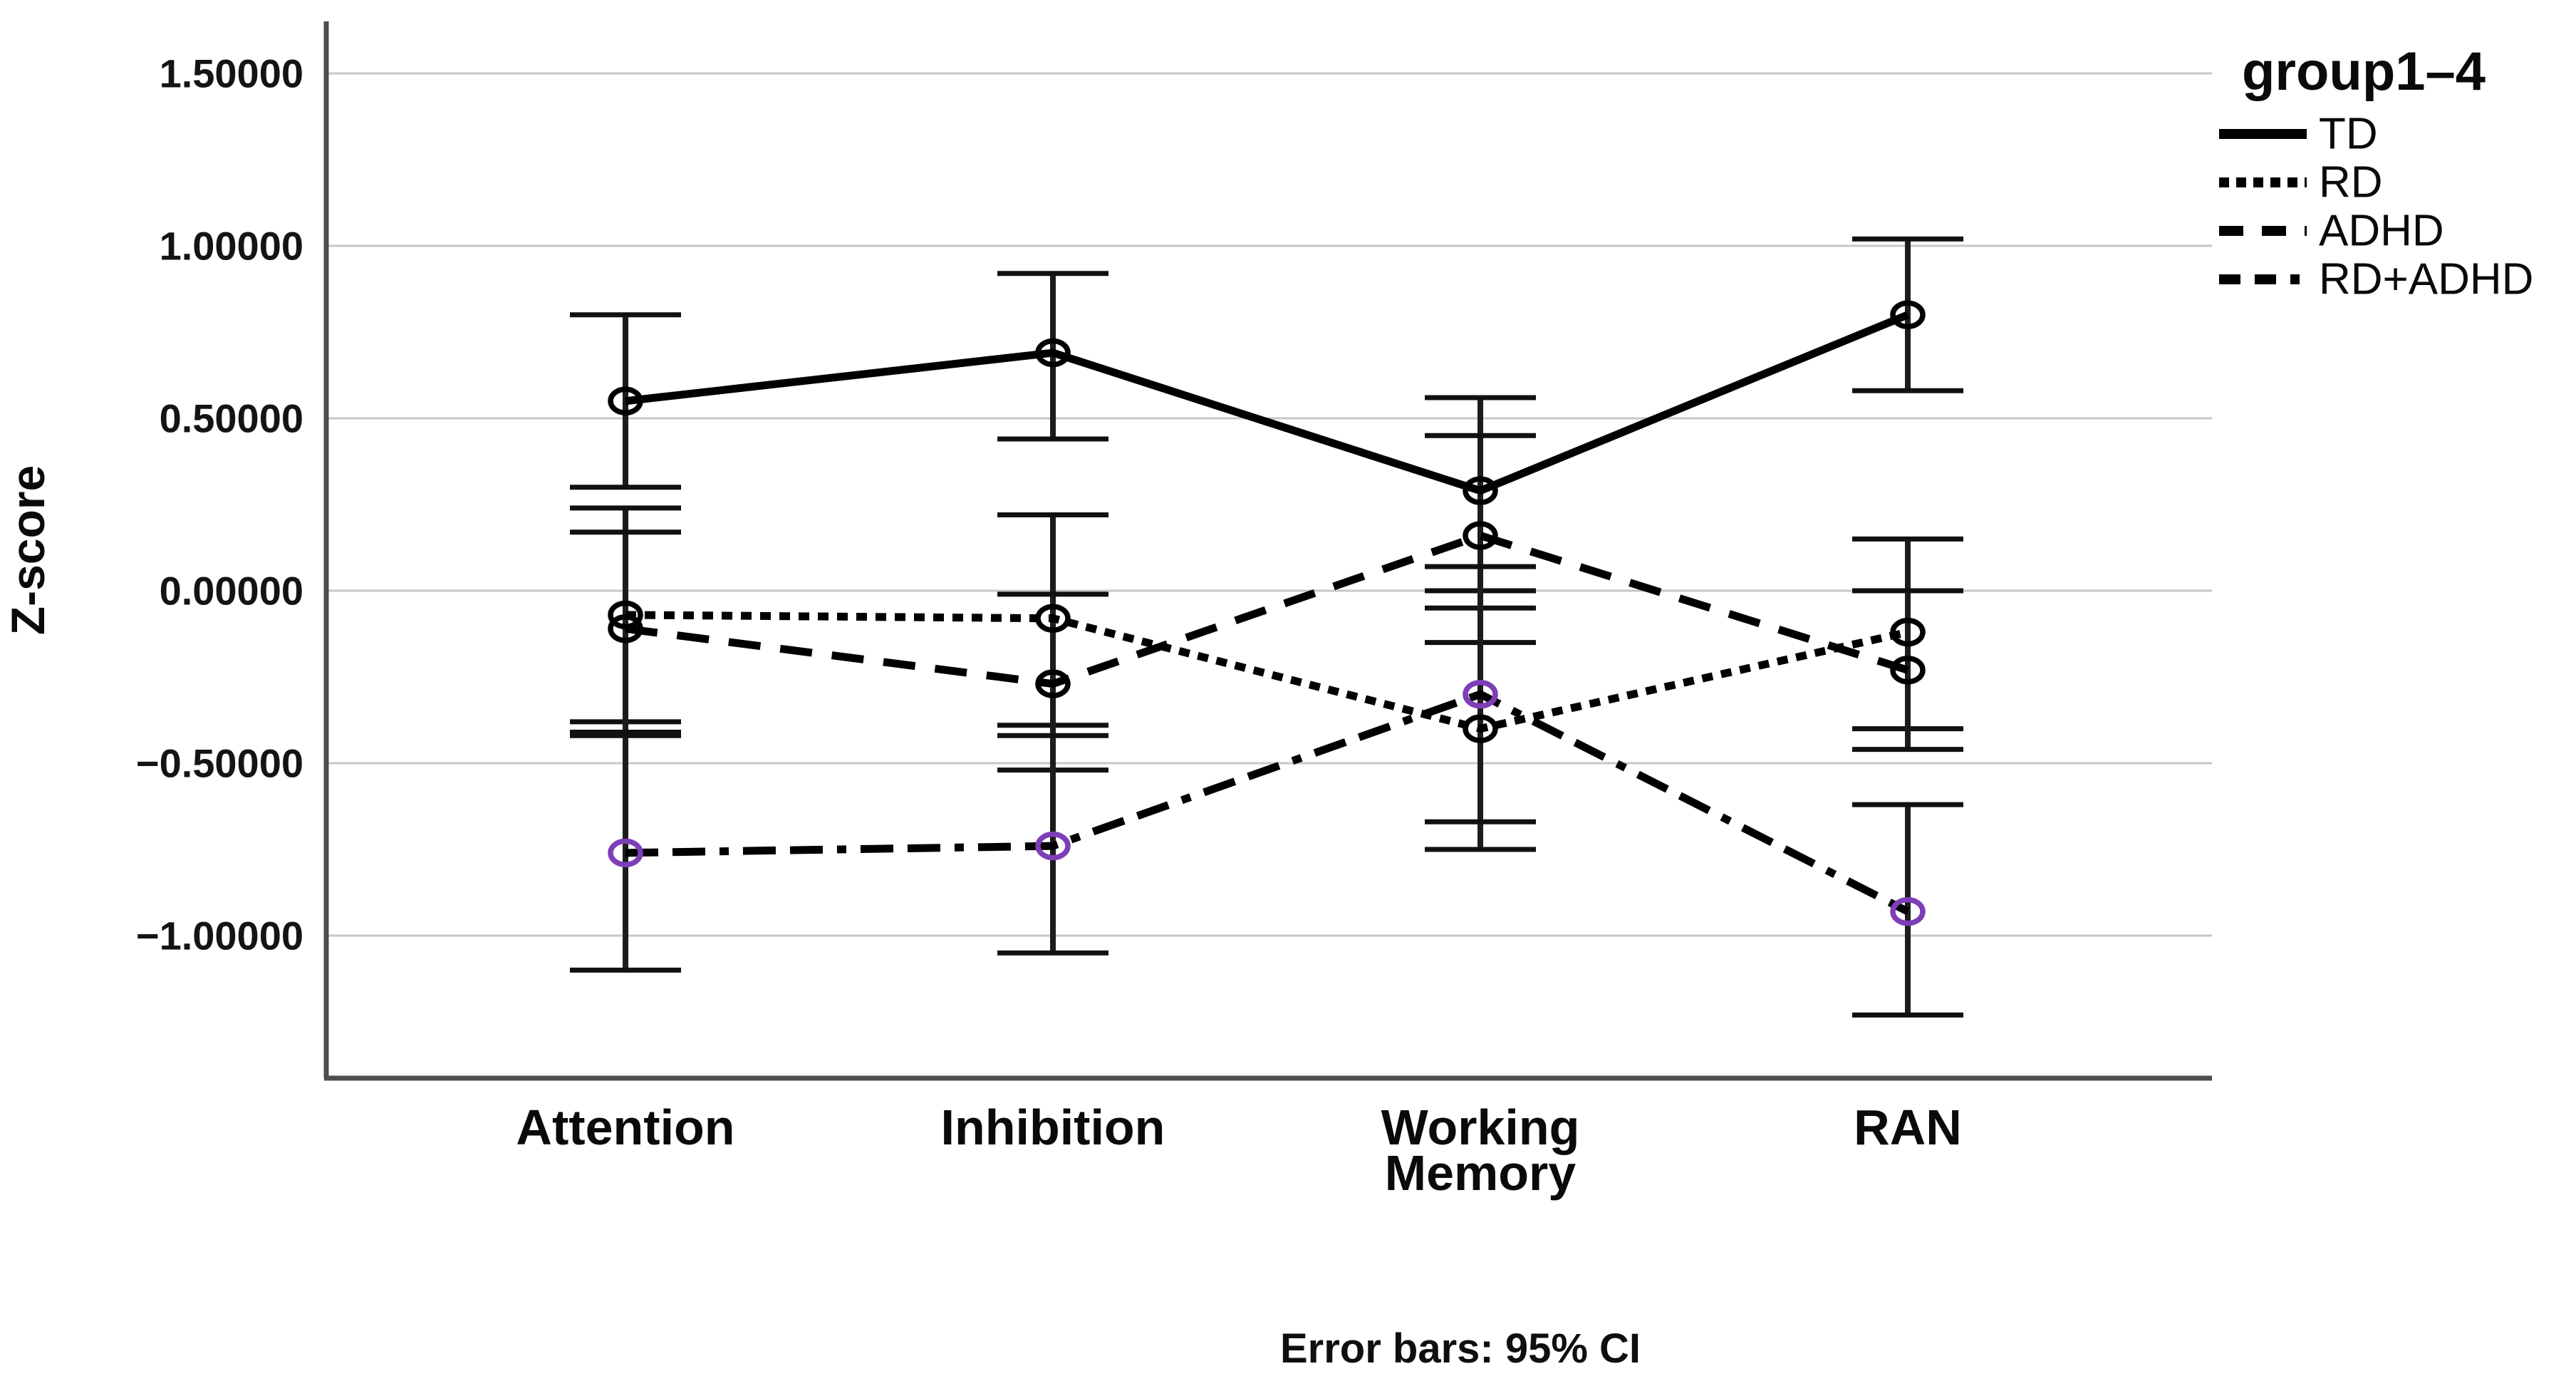 The image size is (2576, 1391). I want to click on y-tick-label: −0.50000, so click(219, 763).